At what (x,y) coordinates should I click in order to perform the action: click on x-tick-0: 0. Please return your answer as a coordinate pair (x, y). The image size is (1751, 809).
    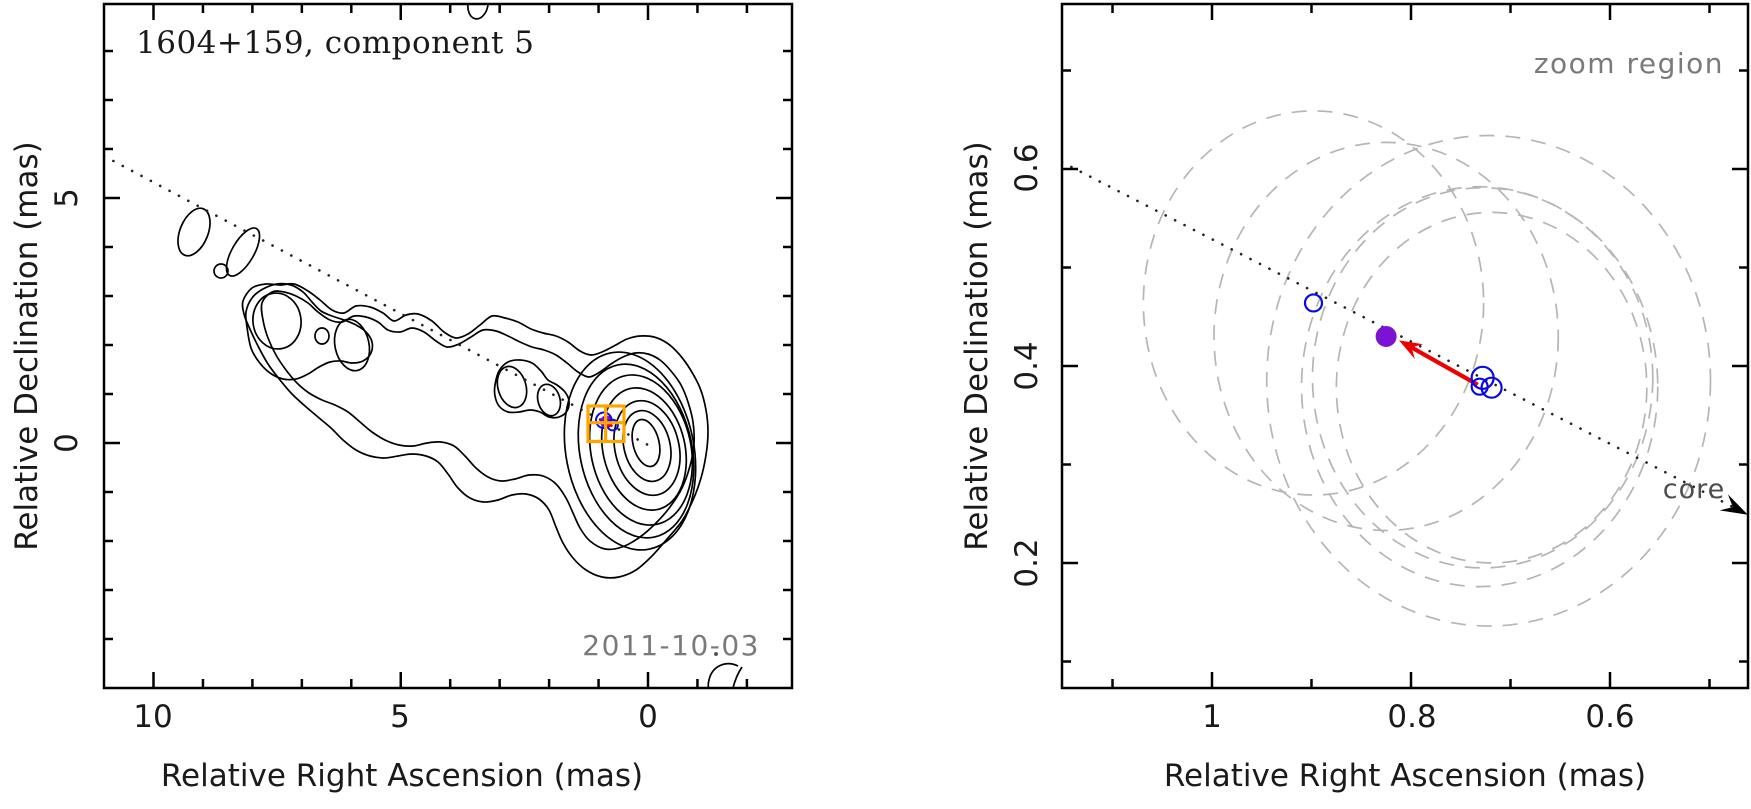
    Looking at the image, I should click on (648, 717).